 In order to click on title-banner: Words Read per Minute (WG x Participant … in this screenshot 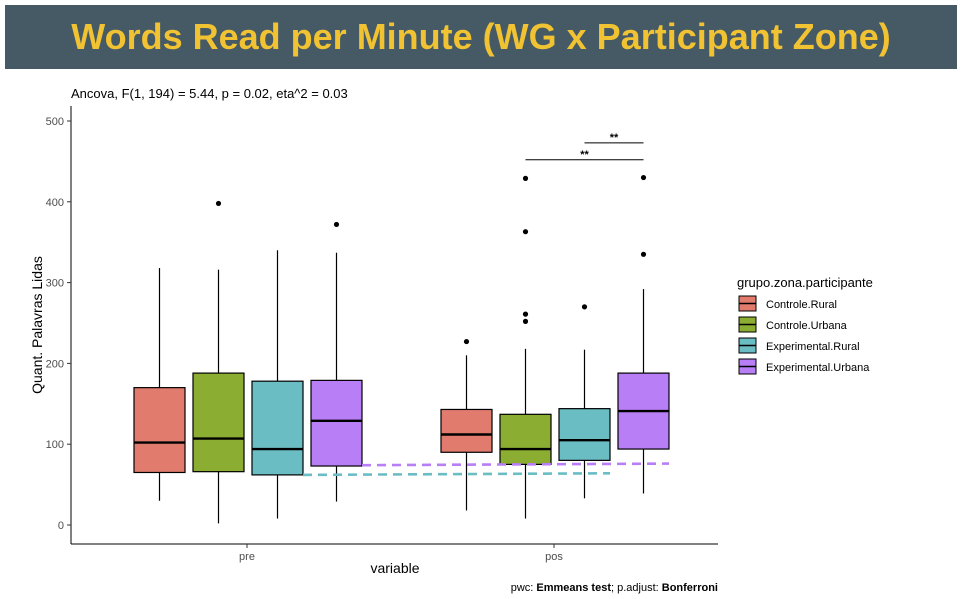, I will do `click(481, 37)`.